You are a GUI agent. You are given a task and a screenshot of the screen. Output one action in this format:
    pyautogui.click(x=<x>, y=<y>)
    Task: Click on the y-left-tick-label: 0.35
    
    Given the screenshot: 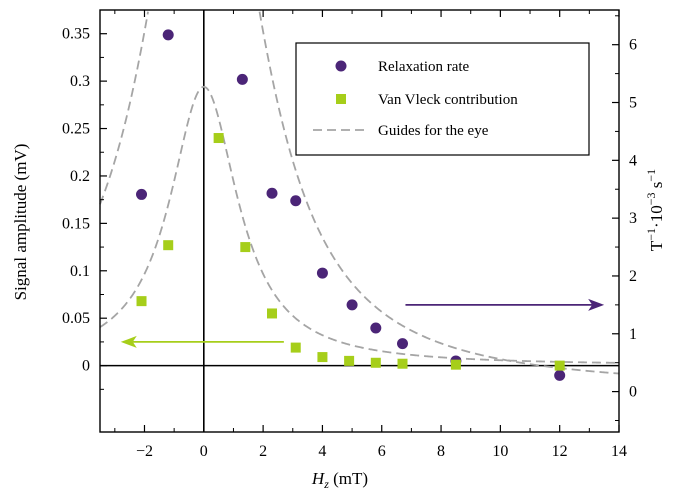 What is the action you would take?
    pyautogui.click(x=76, y=34)
    